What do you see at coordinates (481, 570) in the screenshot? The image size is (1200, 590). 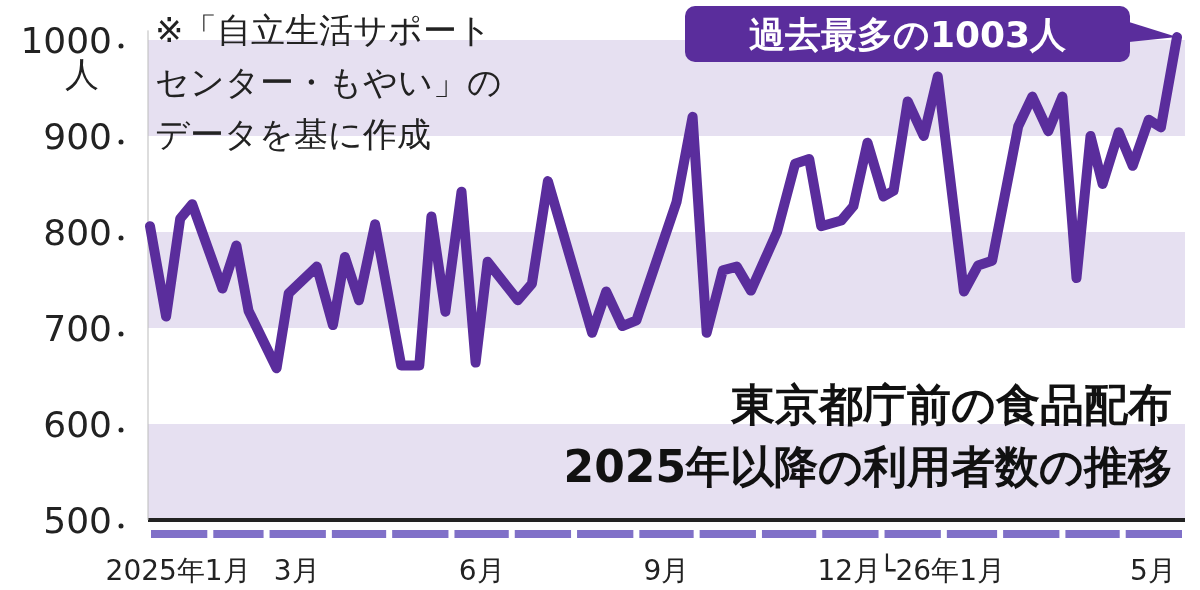 I see `x-tick-label: 6月` at bounding box center [481, 570].